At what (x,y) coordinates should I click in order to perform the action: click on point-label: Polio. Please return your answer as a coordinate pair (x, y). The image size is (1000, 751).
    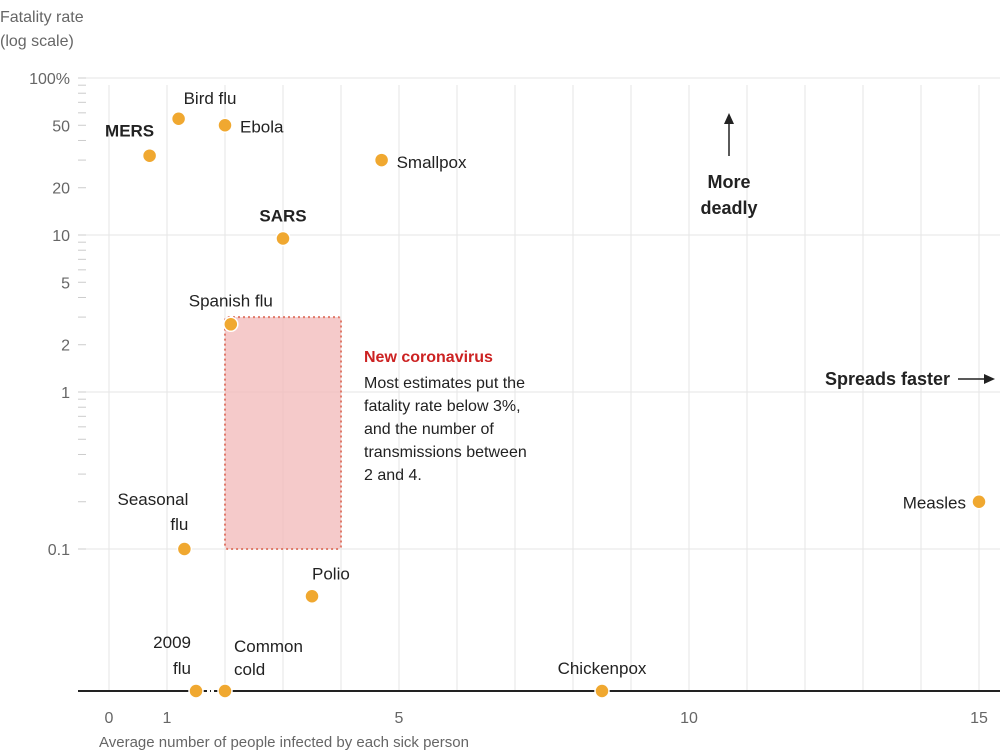
    Looking at the image, I should click on (331, 573).